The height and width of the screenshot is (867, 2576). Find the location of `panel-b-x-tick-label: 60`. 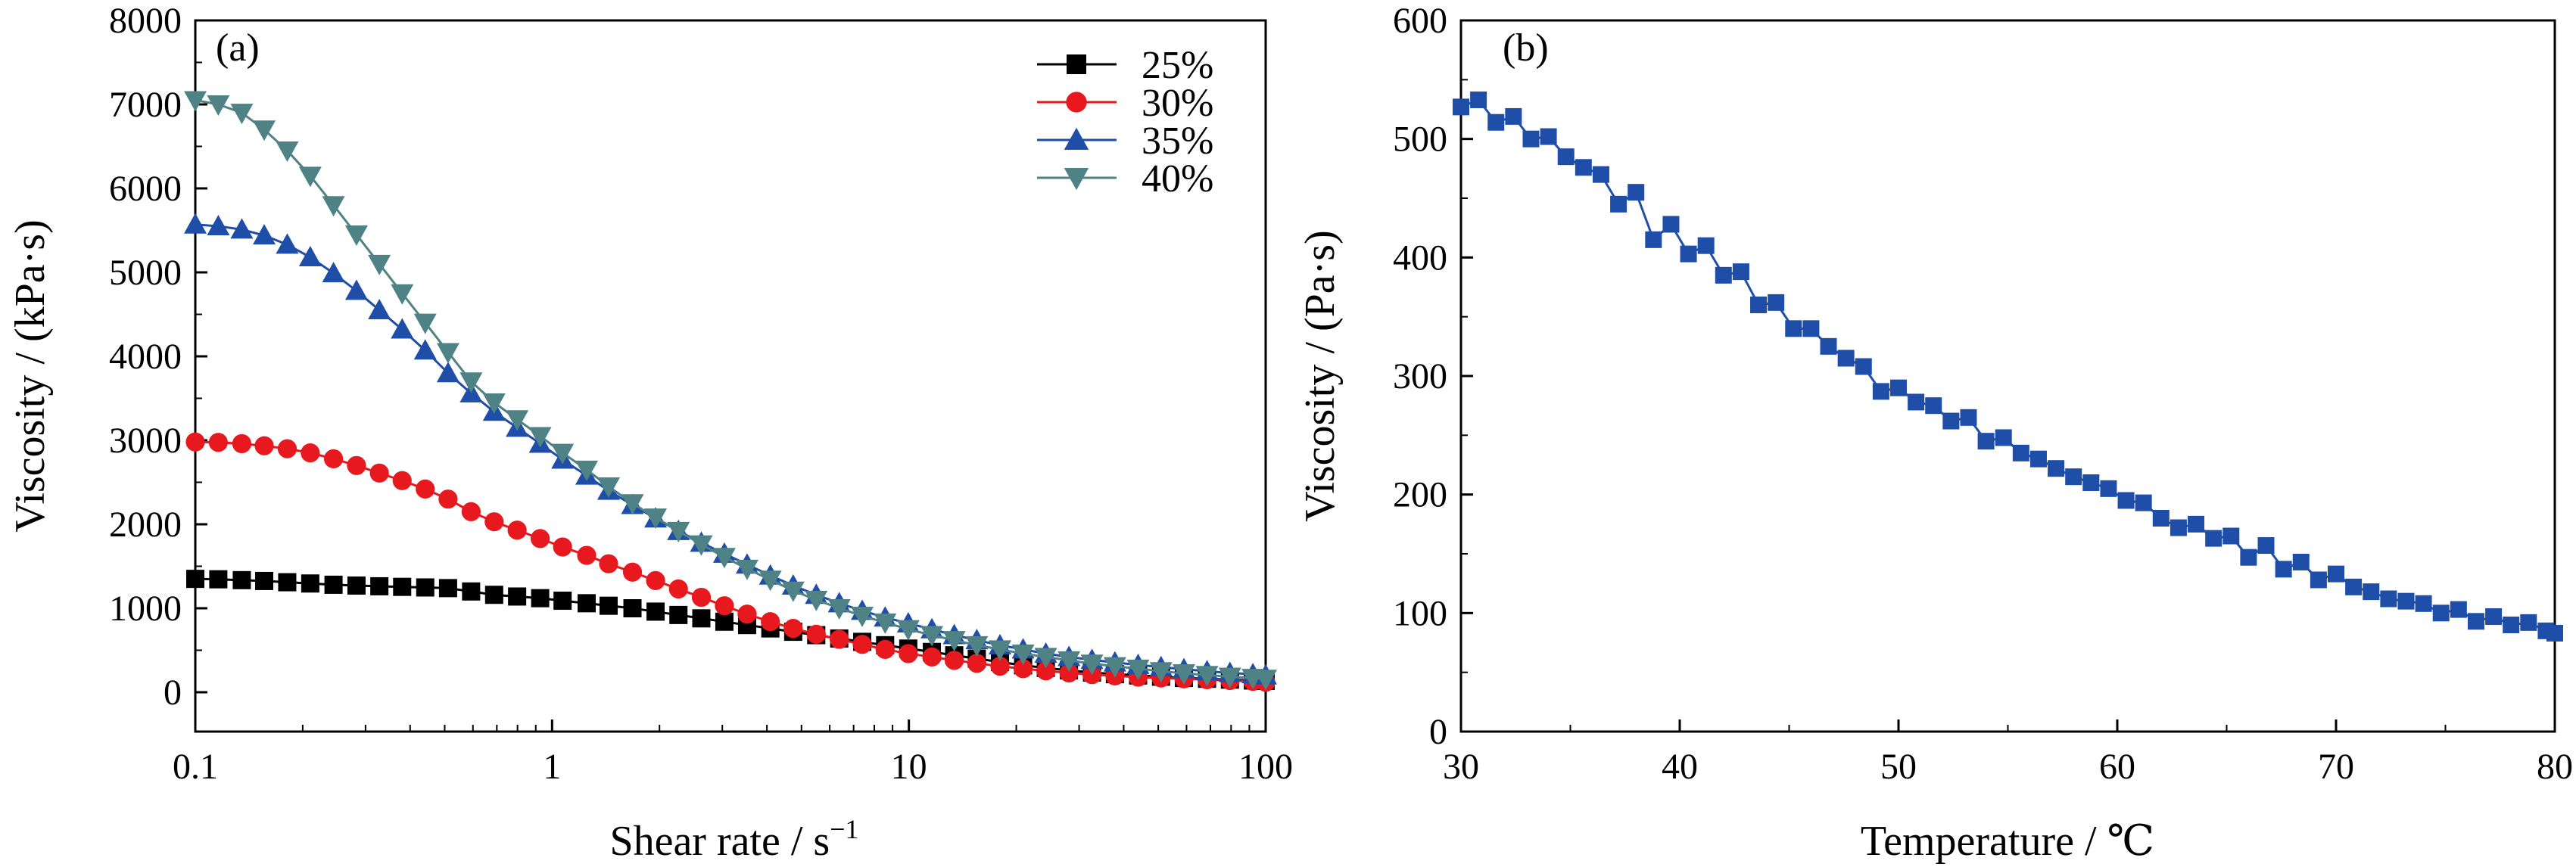

panel-b-x-tick-label: 60 is located at coordinates (2117, 767).